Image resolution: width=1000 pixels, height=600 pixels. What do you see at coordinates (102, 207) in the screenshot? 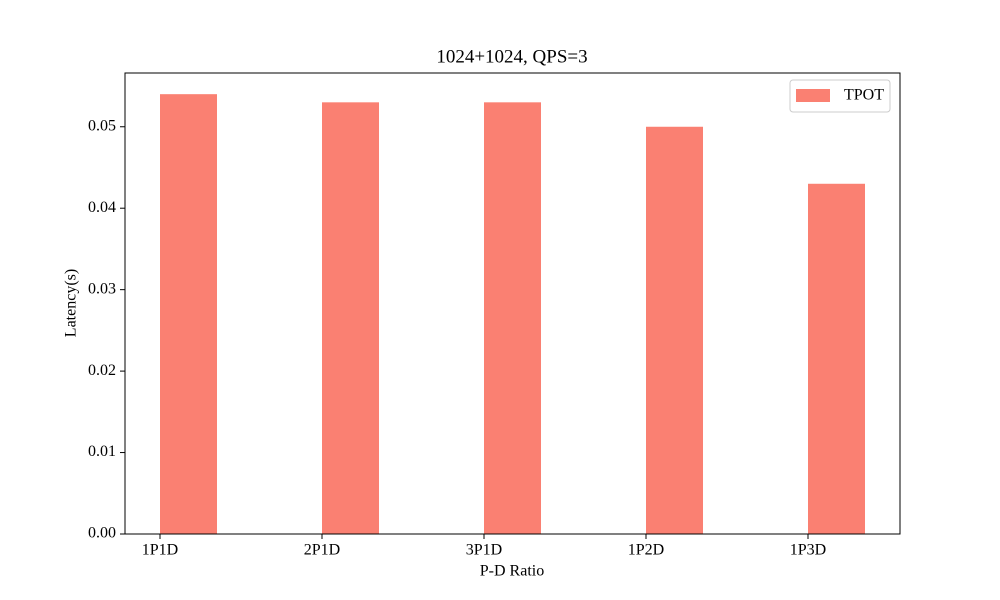
I see `y-tick-label: 0.04` at bounding box center [102, 207].